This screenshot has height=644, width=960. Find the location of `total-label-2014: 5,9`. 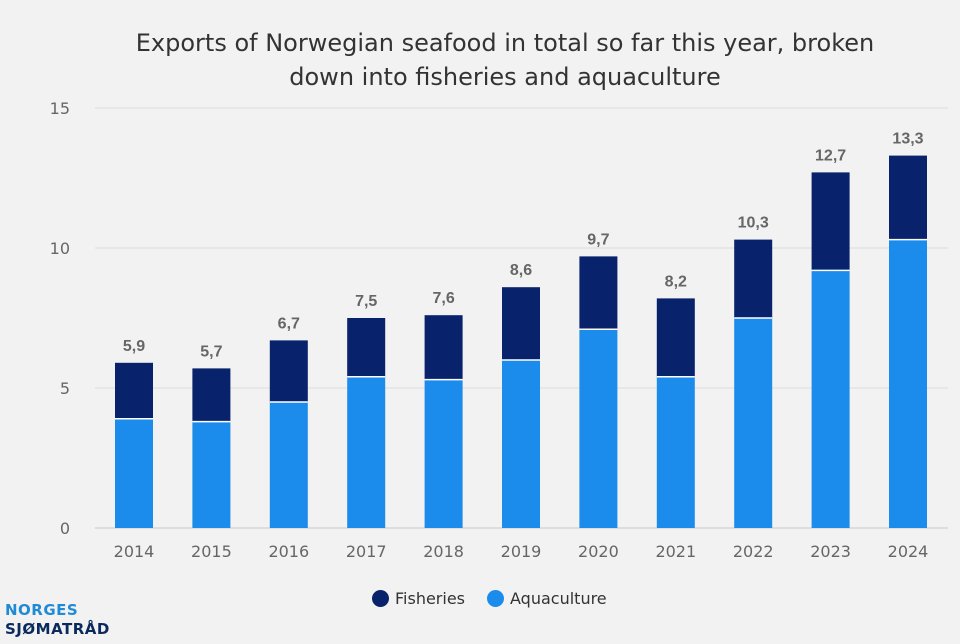

total-label-2014: 5,9 is located at coordinates (134, 346).